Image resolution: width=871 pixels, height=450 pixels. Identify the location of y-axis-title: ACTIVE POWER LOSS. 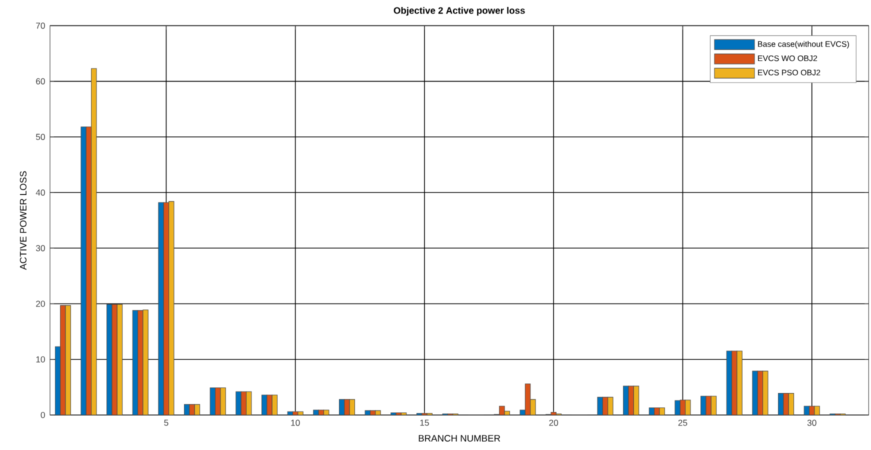
(23, 220).